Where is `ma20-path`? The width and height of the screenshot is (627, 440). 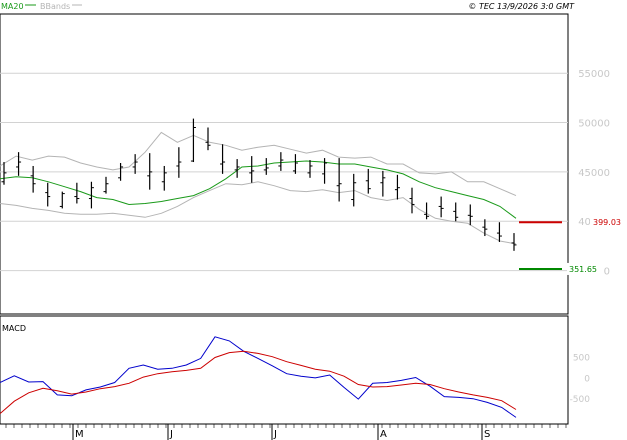 ma20-path is located at coordinates (258, 189).